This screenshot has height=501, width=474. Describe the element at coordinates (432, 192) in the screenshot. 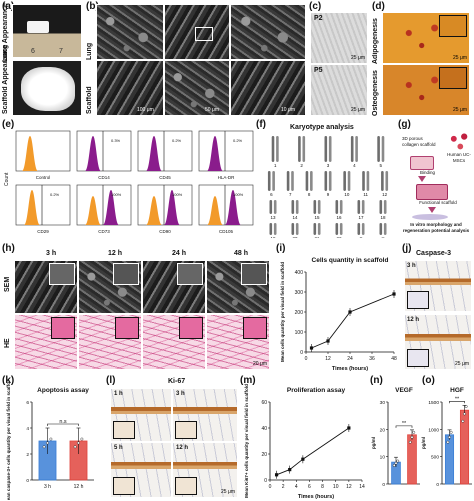

I see `functional-scaffold-icon` at that location.